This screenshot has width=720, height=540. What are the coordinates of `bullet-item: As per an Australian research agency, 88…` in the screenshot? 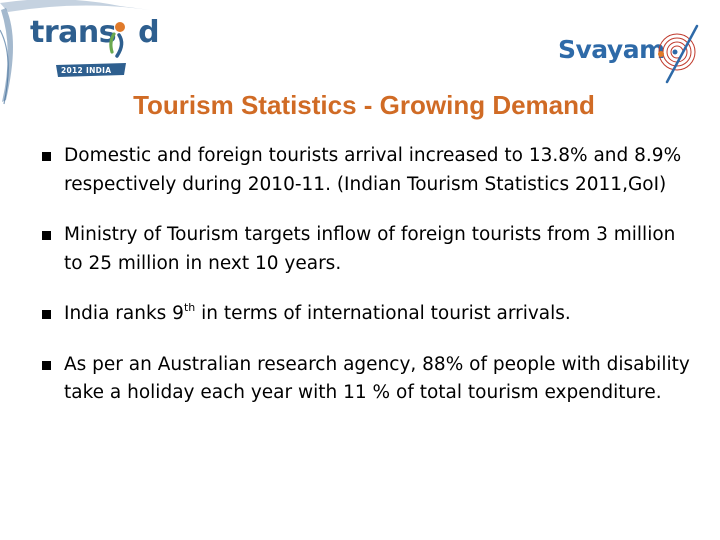 It's located at (367, 379).